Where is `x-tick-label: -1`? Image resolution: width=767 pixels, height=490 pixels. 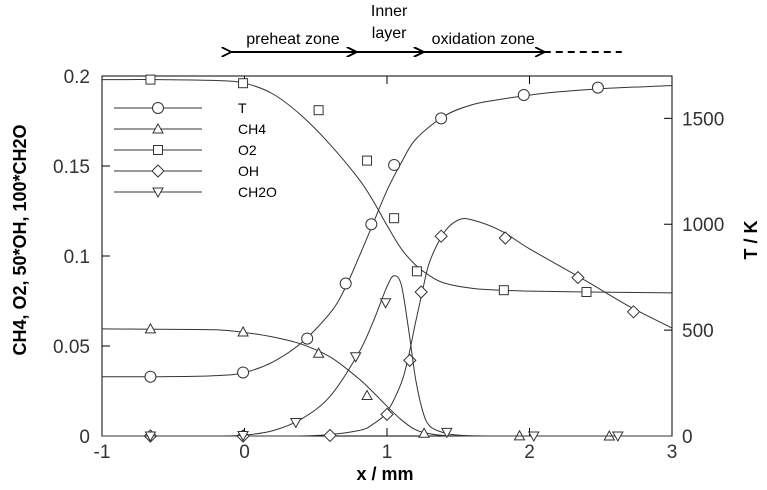 x-tick-label: -1 is located at coordinates (102, 452).